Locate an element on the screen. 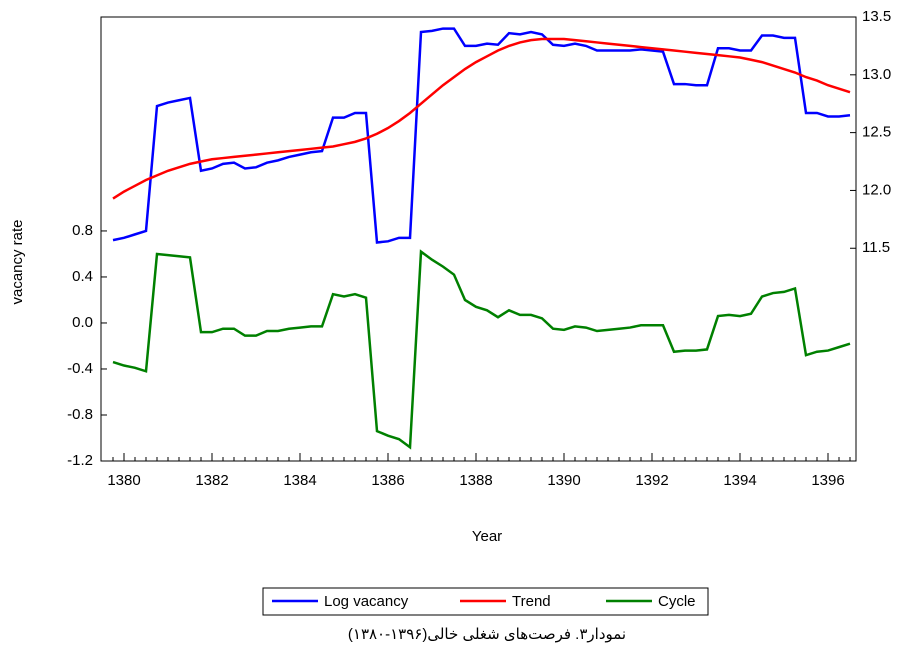 This screenshot has width=913, height=652. y-tick-label: -0.8 is located at coordinates (80, 414).